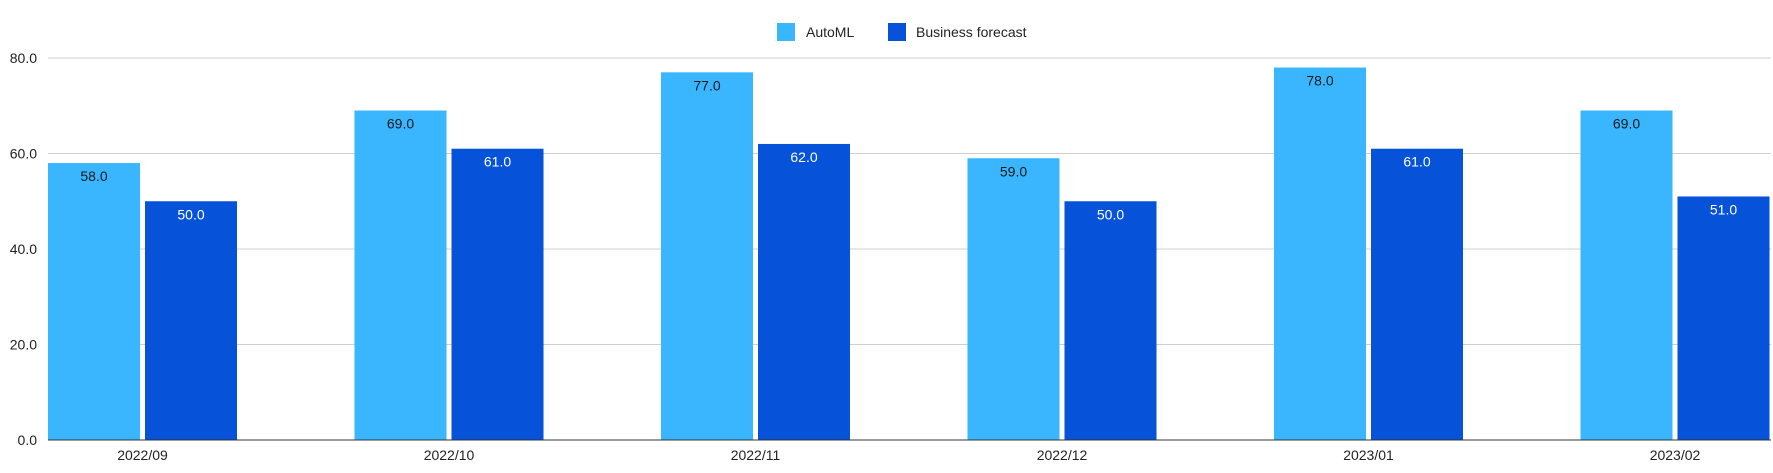  What do you see at coordinates (1368, 455) in the screenshot?
I see `x-tick-label: 2023/01` at bounding box center [1368, 455].